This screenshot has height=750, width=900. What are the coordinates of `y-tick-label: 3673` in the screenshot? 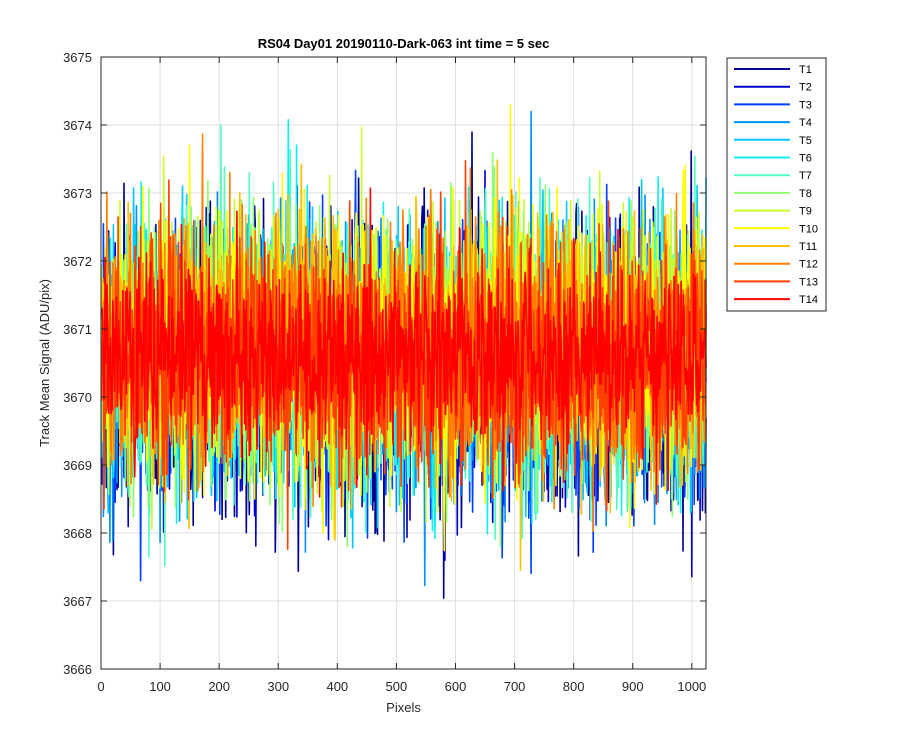 It's located at (77, 193).